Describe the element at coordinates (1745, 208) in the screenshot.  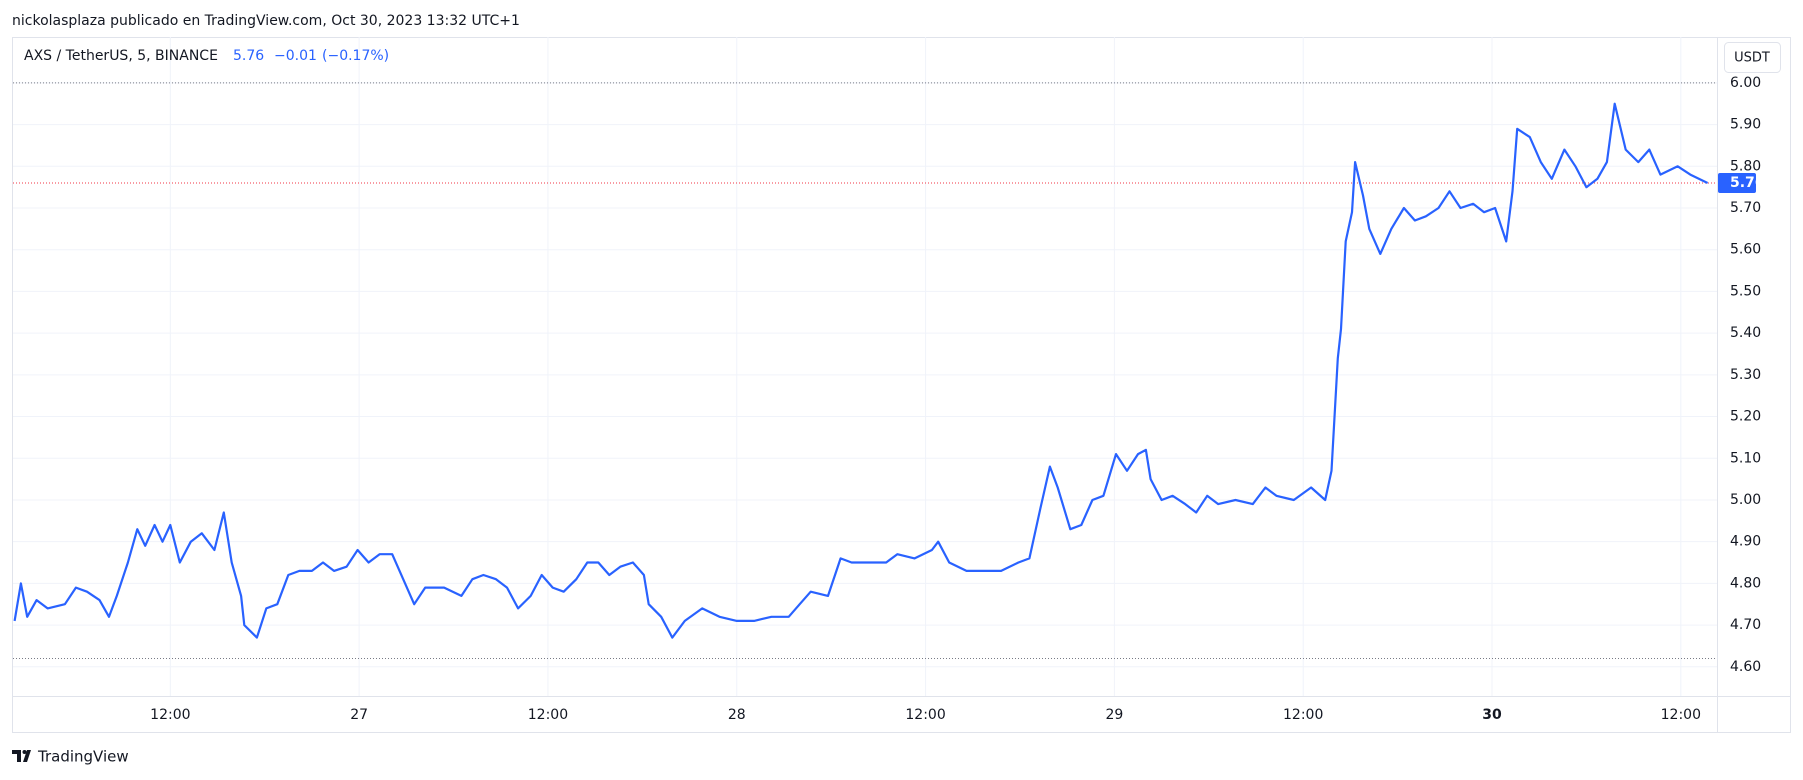
I see `y-tick-label: 5.70` at that location.